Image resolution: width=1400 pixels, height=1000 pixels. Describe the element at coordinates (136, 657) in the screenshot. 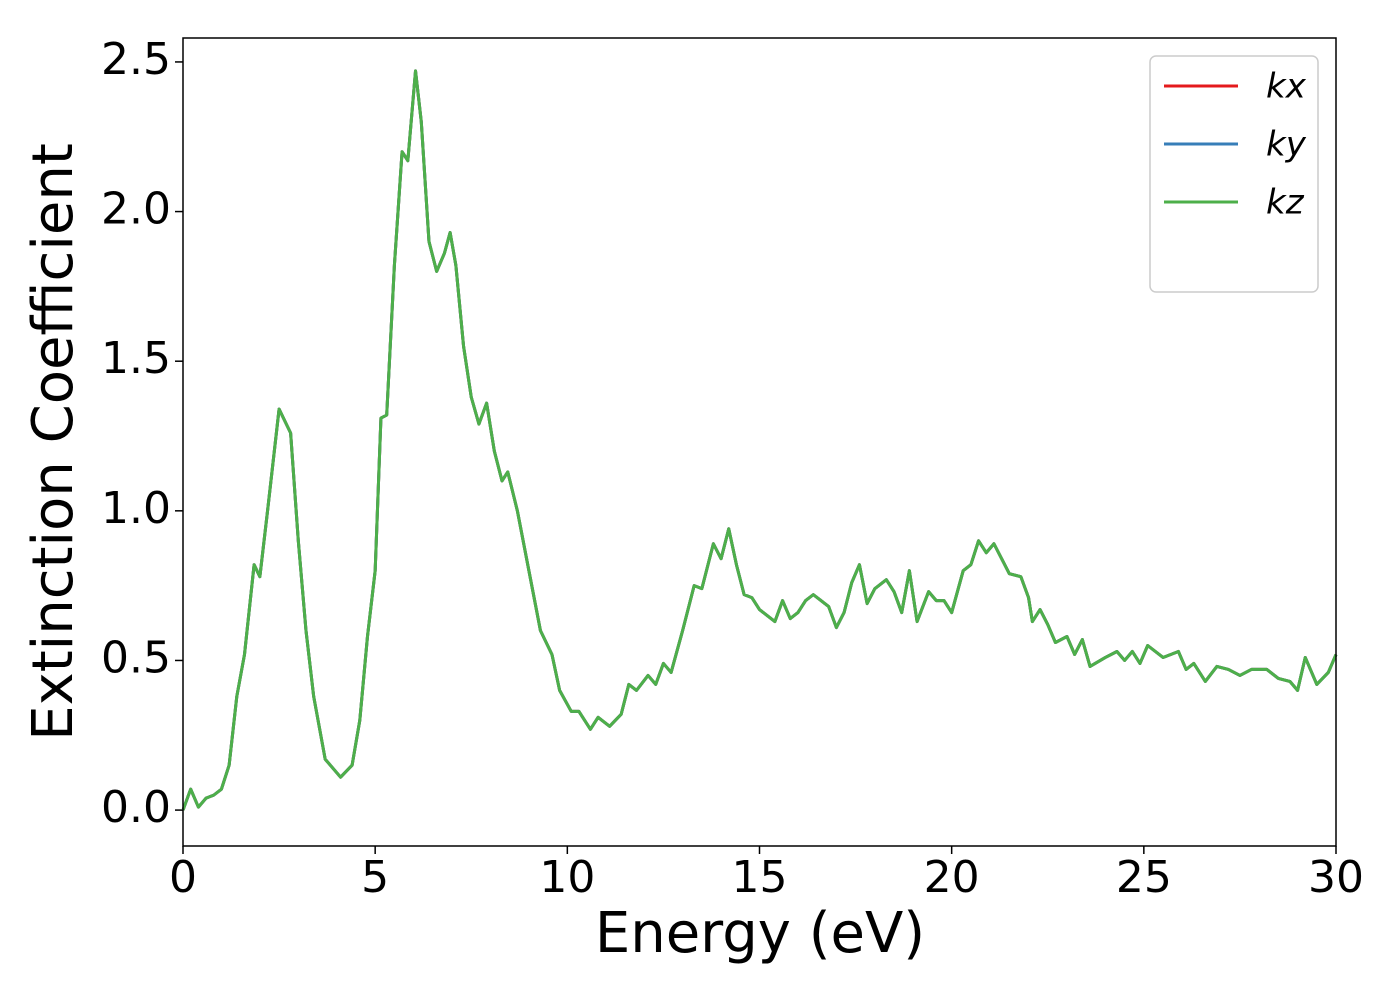

I see `y-tick-label: 0.5` at that location.